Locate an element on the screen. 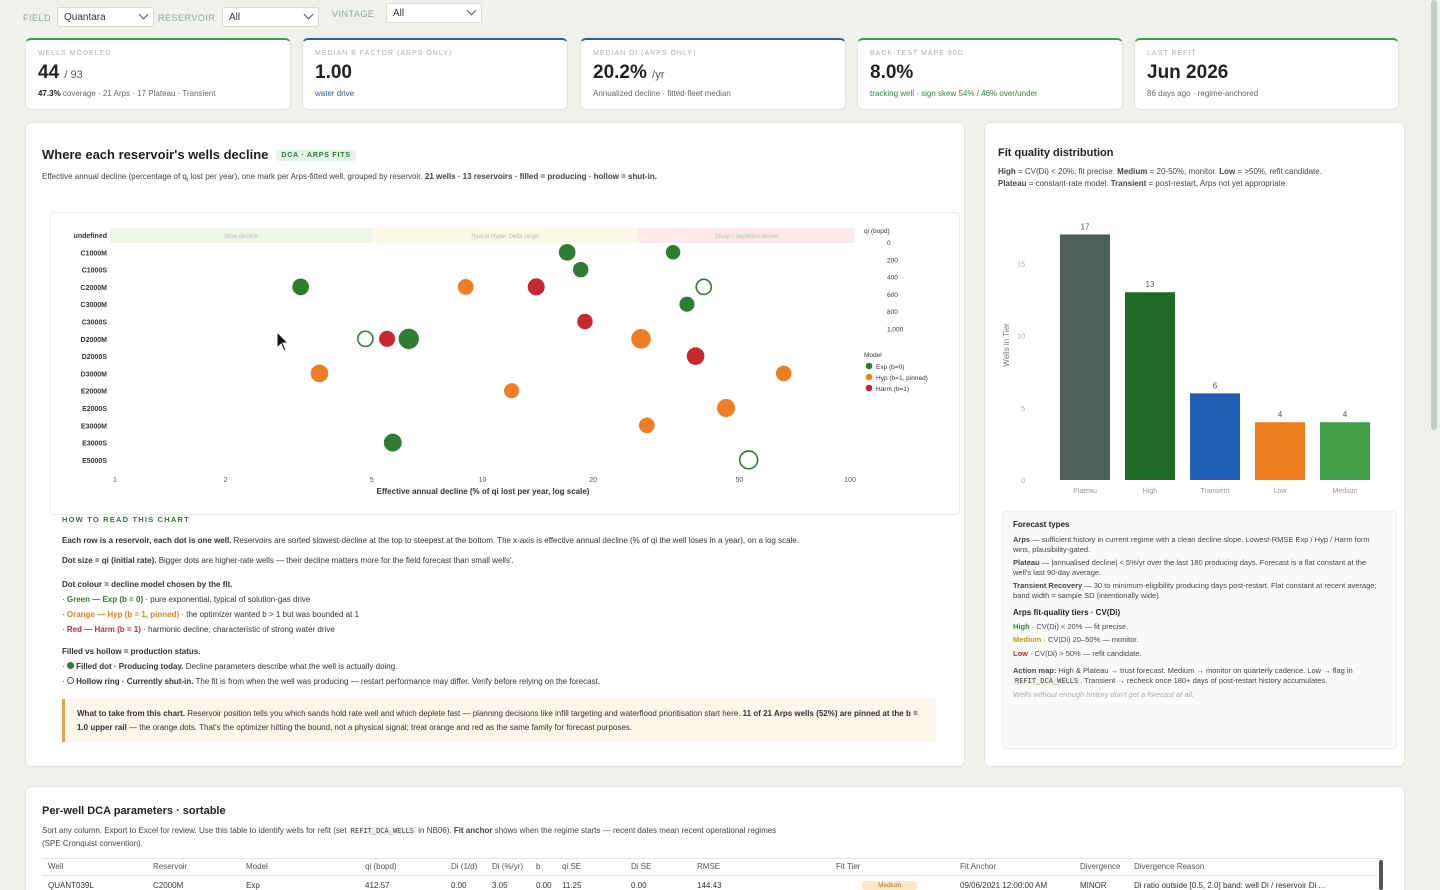  x-tick-label: 100 is located at coordinates (850, 480).